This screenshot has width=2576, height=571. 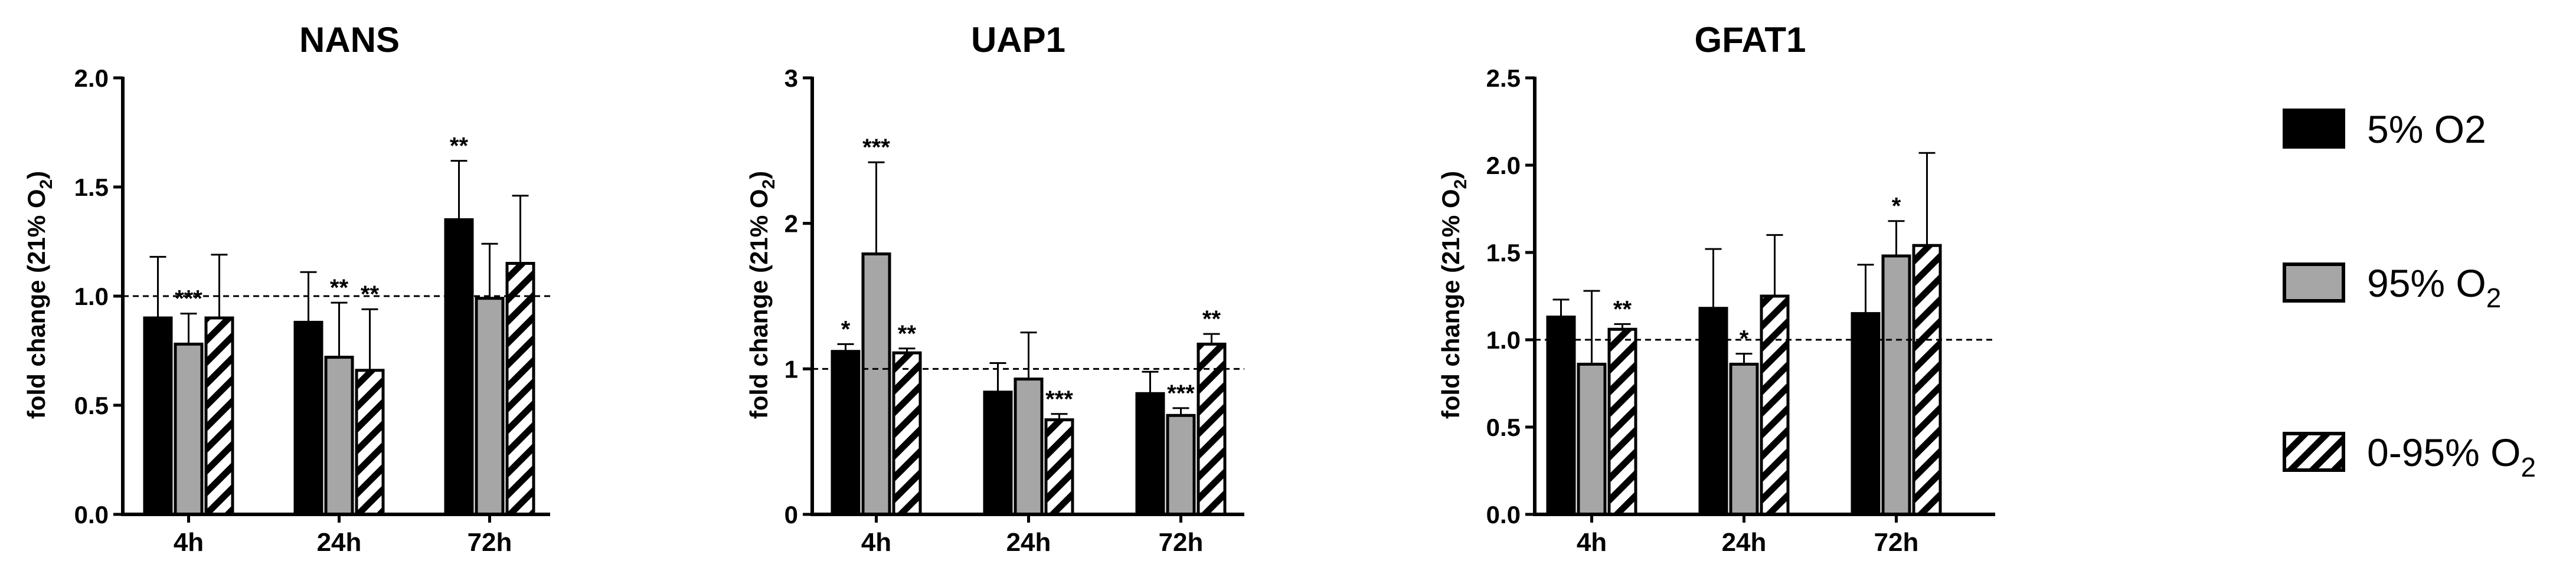 I want to click on legend-item-5pct: 5% O2, so click(x=2384, y=129).